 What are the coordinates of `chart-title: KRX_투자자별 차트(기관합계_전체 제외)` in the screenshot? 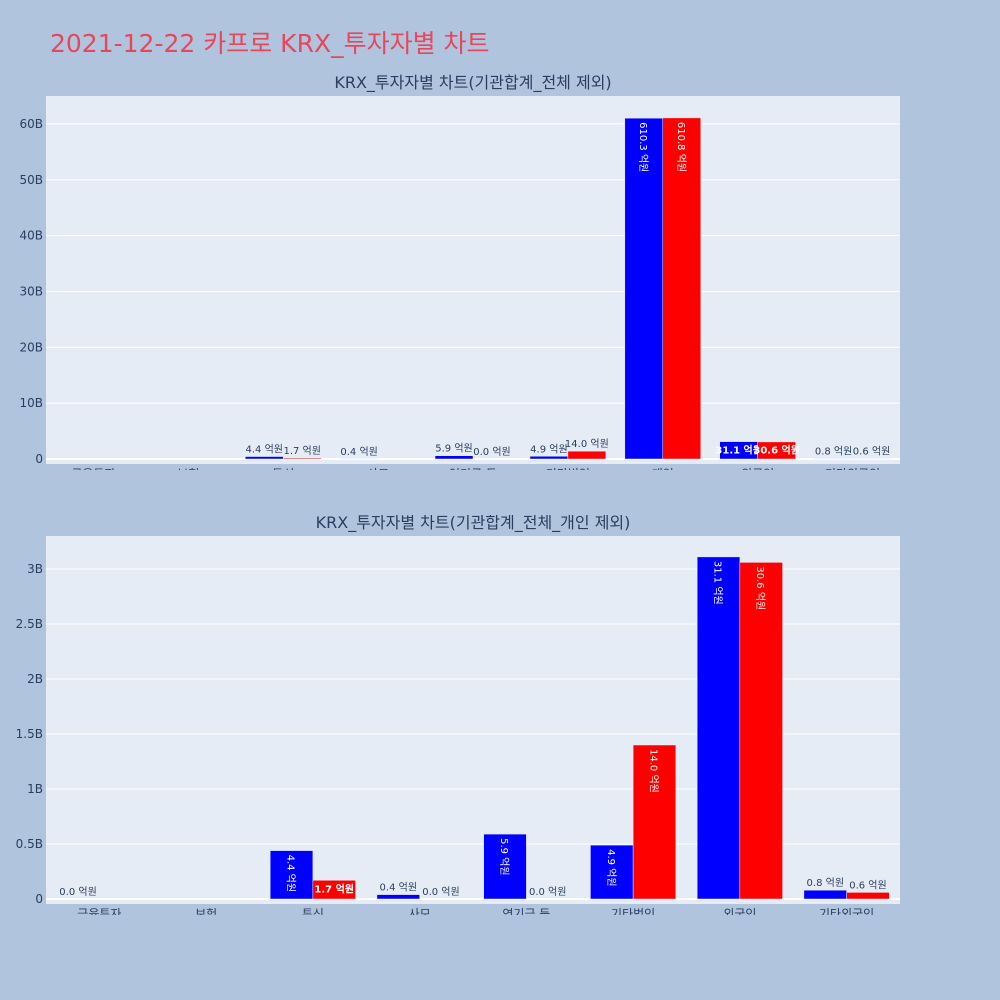 It's located at (472, 83).